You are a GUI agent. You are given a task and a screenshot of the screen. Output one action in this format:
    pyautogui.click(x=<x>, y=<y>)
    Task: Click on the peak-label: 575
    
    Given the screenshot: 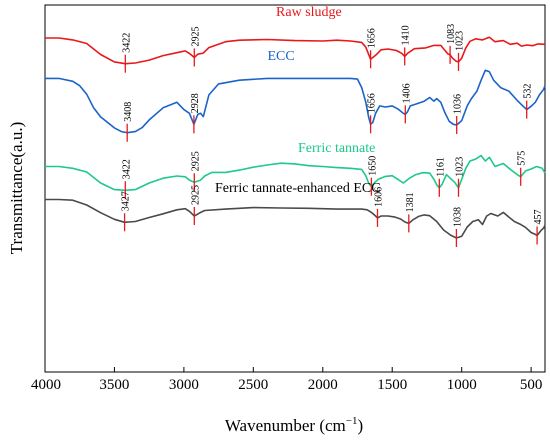 What is the action you would take?
    pyautogui.click(x=522, y=158)
    